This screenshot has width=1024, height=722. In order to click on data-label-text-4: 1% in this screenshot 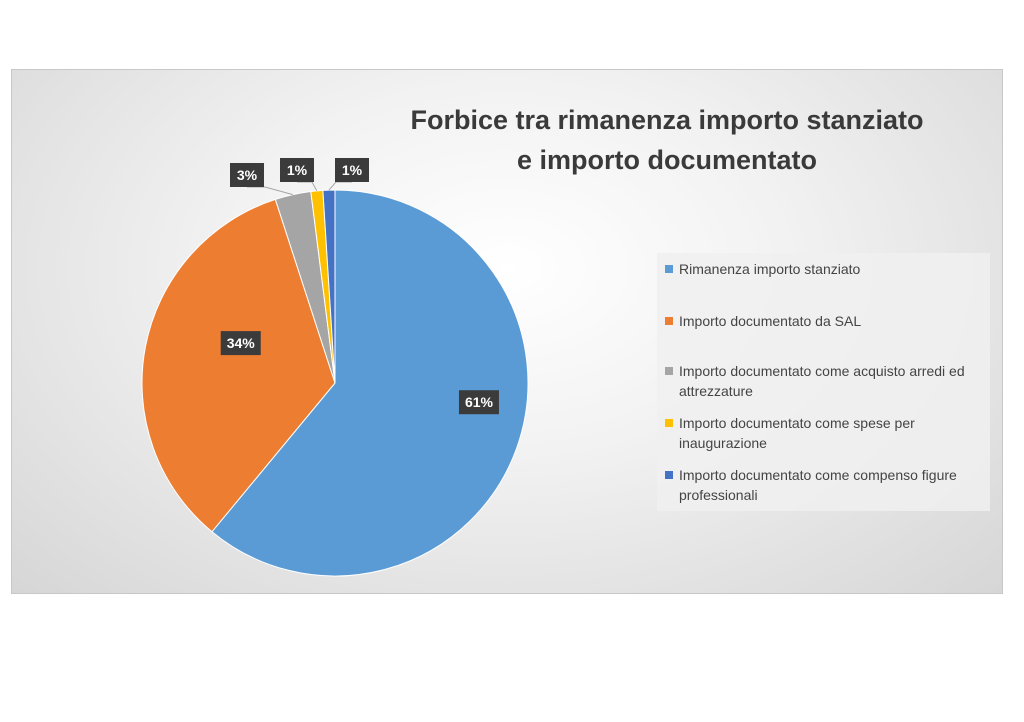, I will do `click(352, 170)`.